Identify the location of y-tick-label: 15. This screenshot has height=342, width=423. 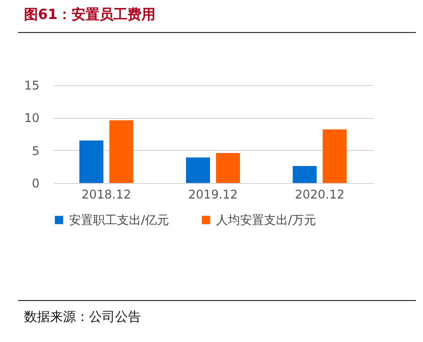
(32, 85).